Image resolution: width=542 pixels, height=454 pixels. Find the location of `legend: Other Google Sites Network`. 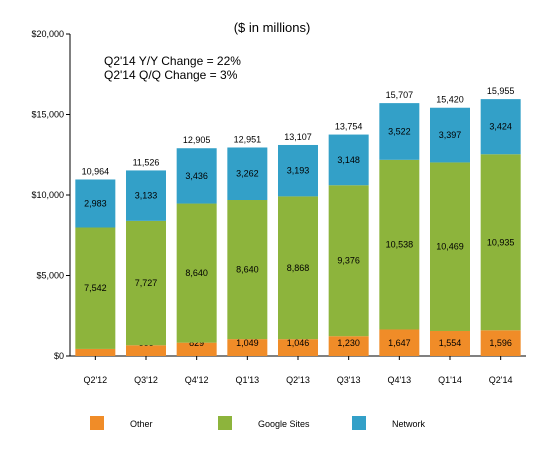

legend: Other Google Sites Network is located at coordinates (258, 423).